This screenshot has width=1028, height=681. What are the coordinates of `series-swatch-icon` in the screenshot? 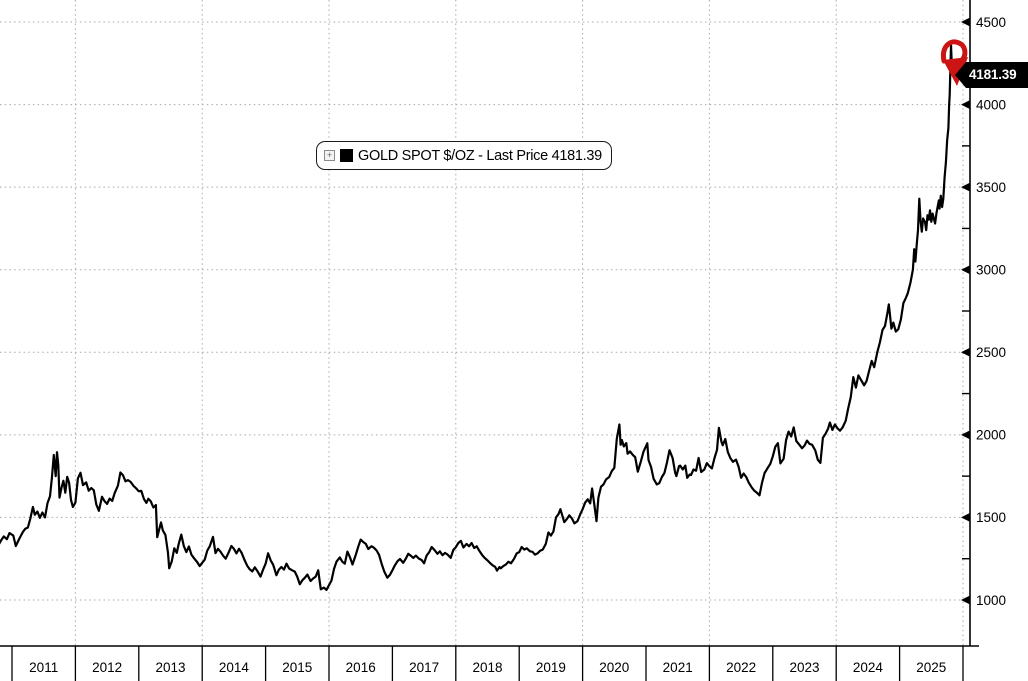 It's located at (346, 155).